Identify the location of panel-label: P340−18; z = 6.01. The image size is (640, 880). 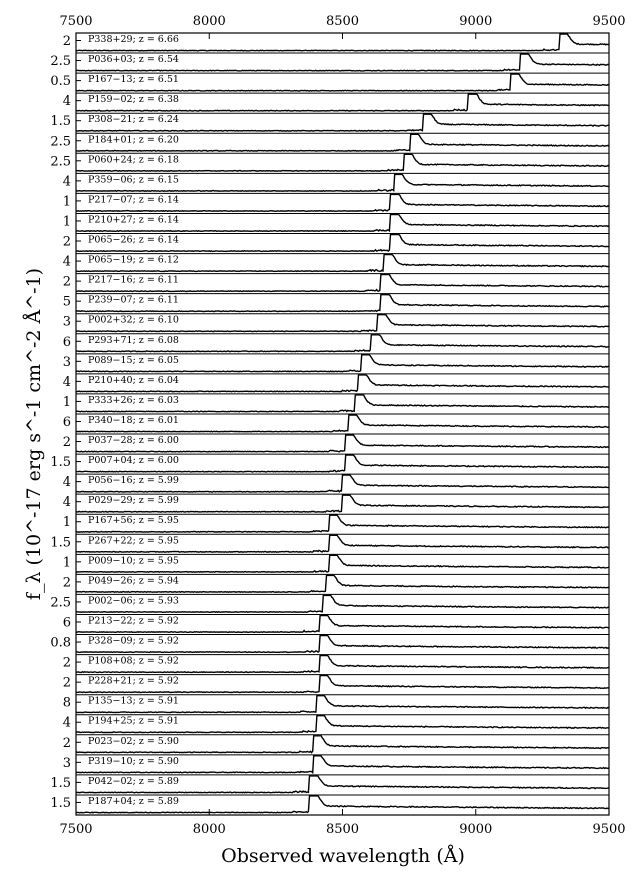
(133, 420).